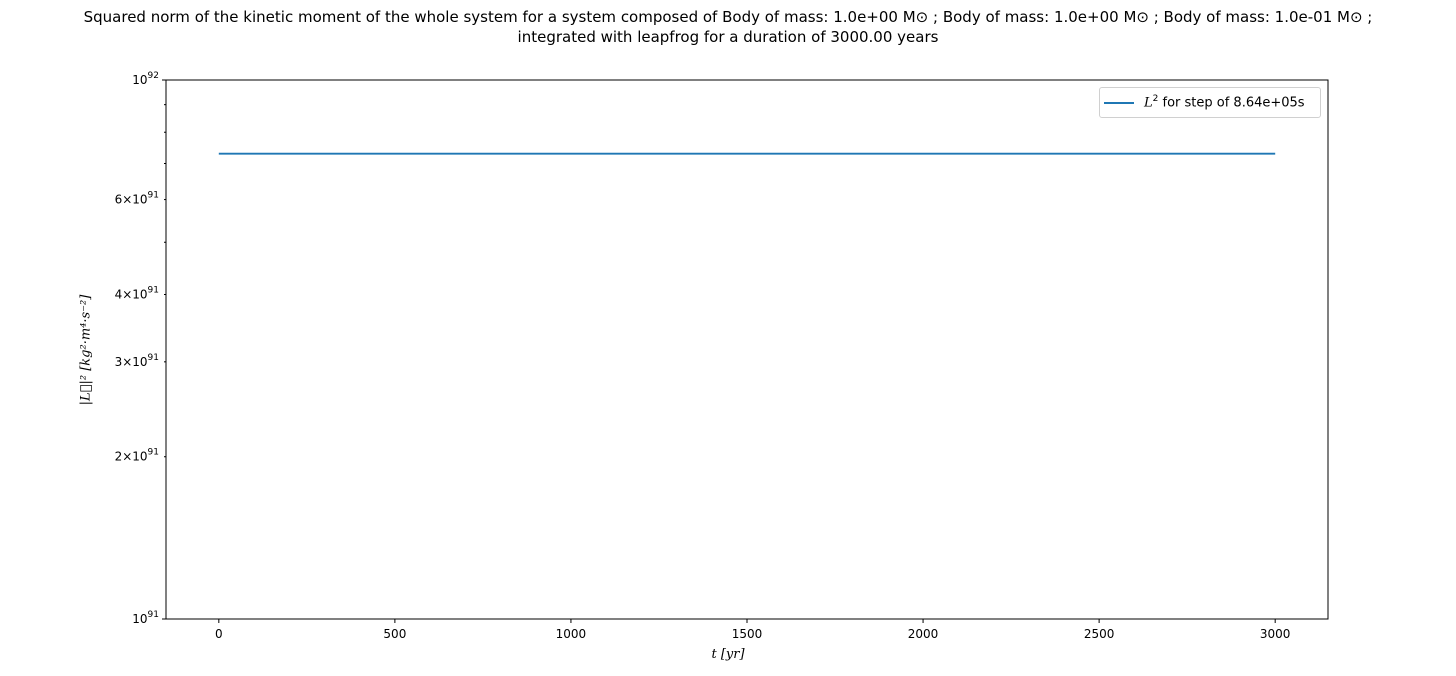 This screenshot has height=676, width=1456. What do you see at coordinates (1275, 634) in the screenshot?
I see `x-tick-label: 3000` at bounding box center [1275, 634].